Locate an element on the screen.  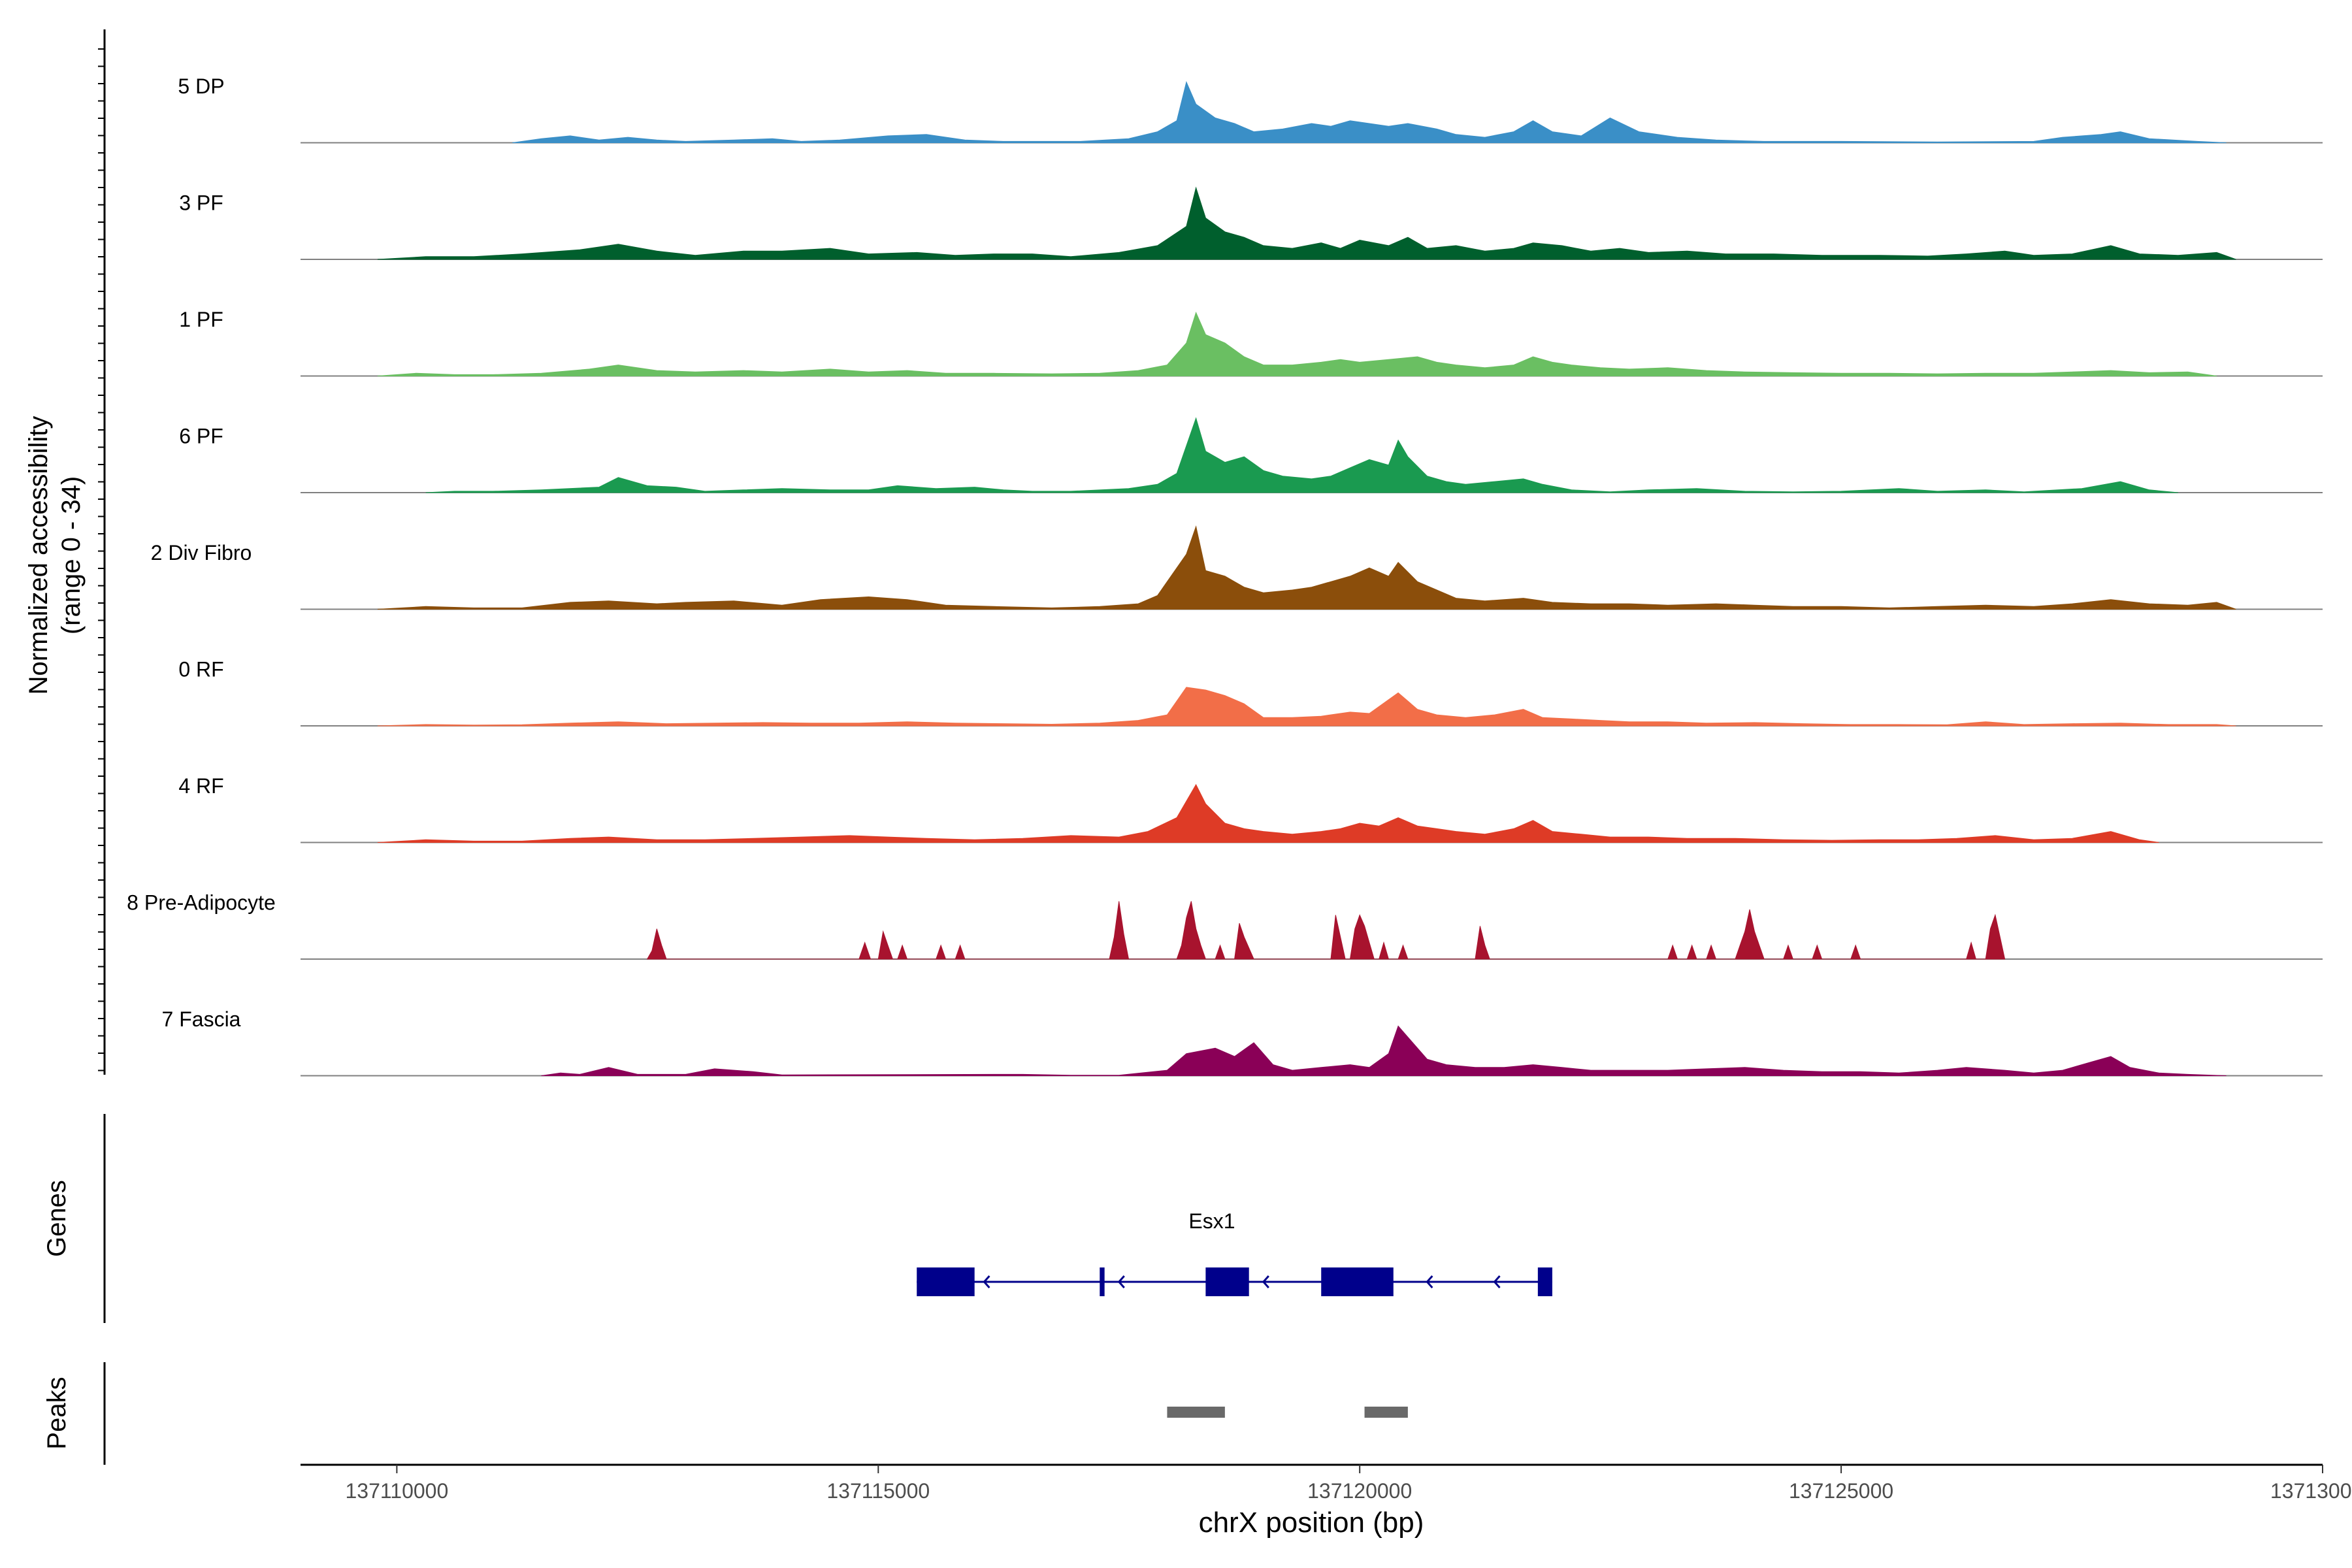
track-3-pf: 3 PF is located at coordinates (1251, 223).